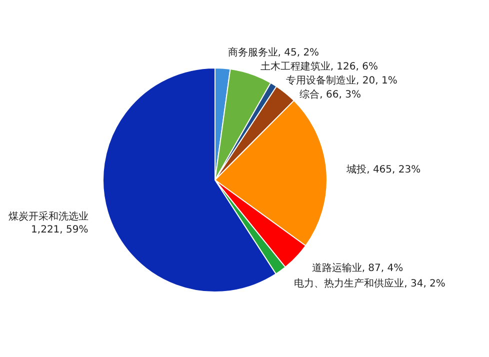 The image size is (489, 357). Describe the element at coordinates (370, 284) in the screenshot. I see `slice-label: 电力、热力生产和供应业, 34, 2%` at that location.